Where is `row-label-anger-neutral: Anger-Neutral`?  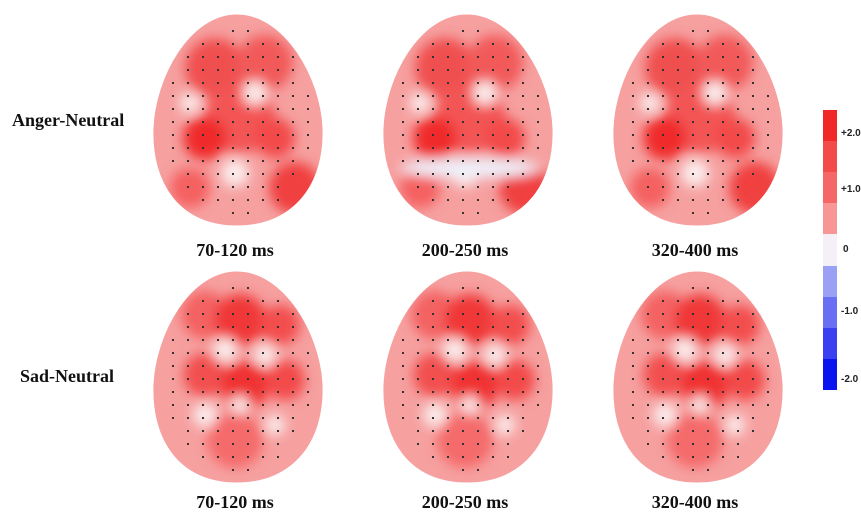 row-label-anger-neutral: Anger-Neutral is located at coordinates (68, 120).